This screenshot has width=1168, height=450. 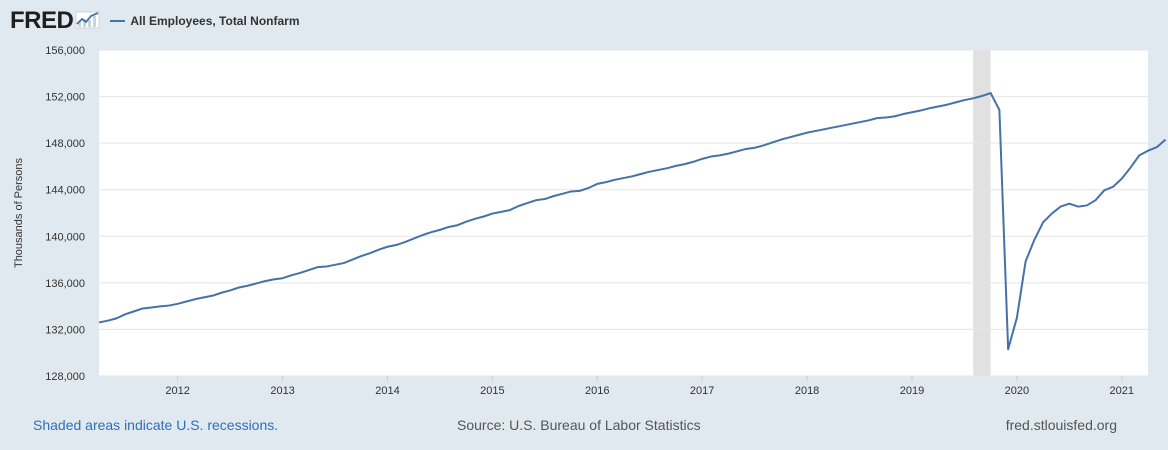 What do you see at coordinates (65, 191) in the screenshot?
I see `y-tick-label: 144,000` at bounding box center [65, 191].